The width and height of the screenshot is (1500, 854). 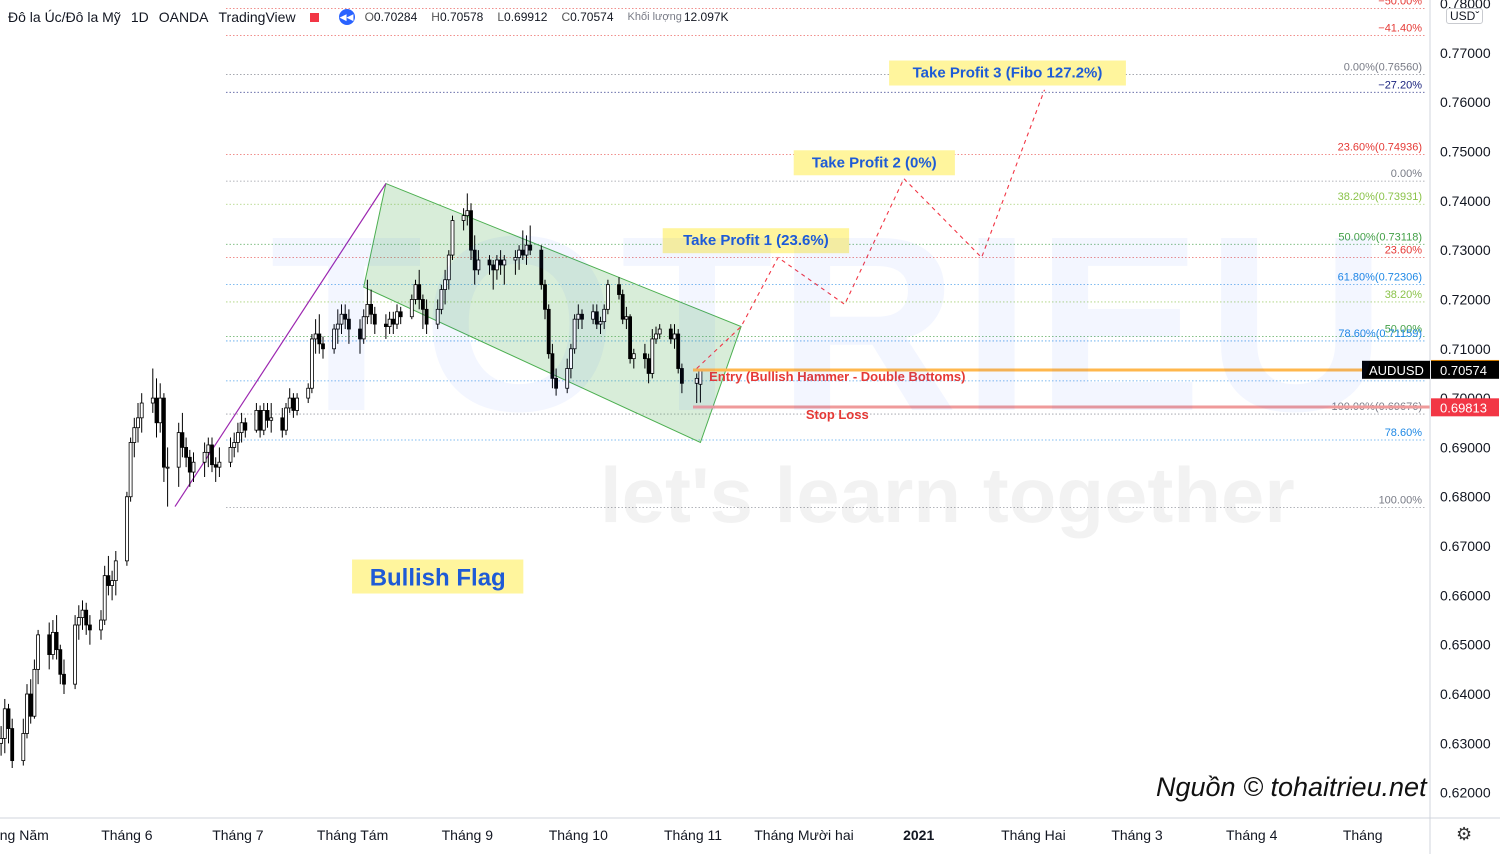 I want to click on annotation-text: Take Profit 1 (23.6%), so click(x=756, y=240).